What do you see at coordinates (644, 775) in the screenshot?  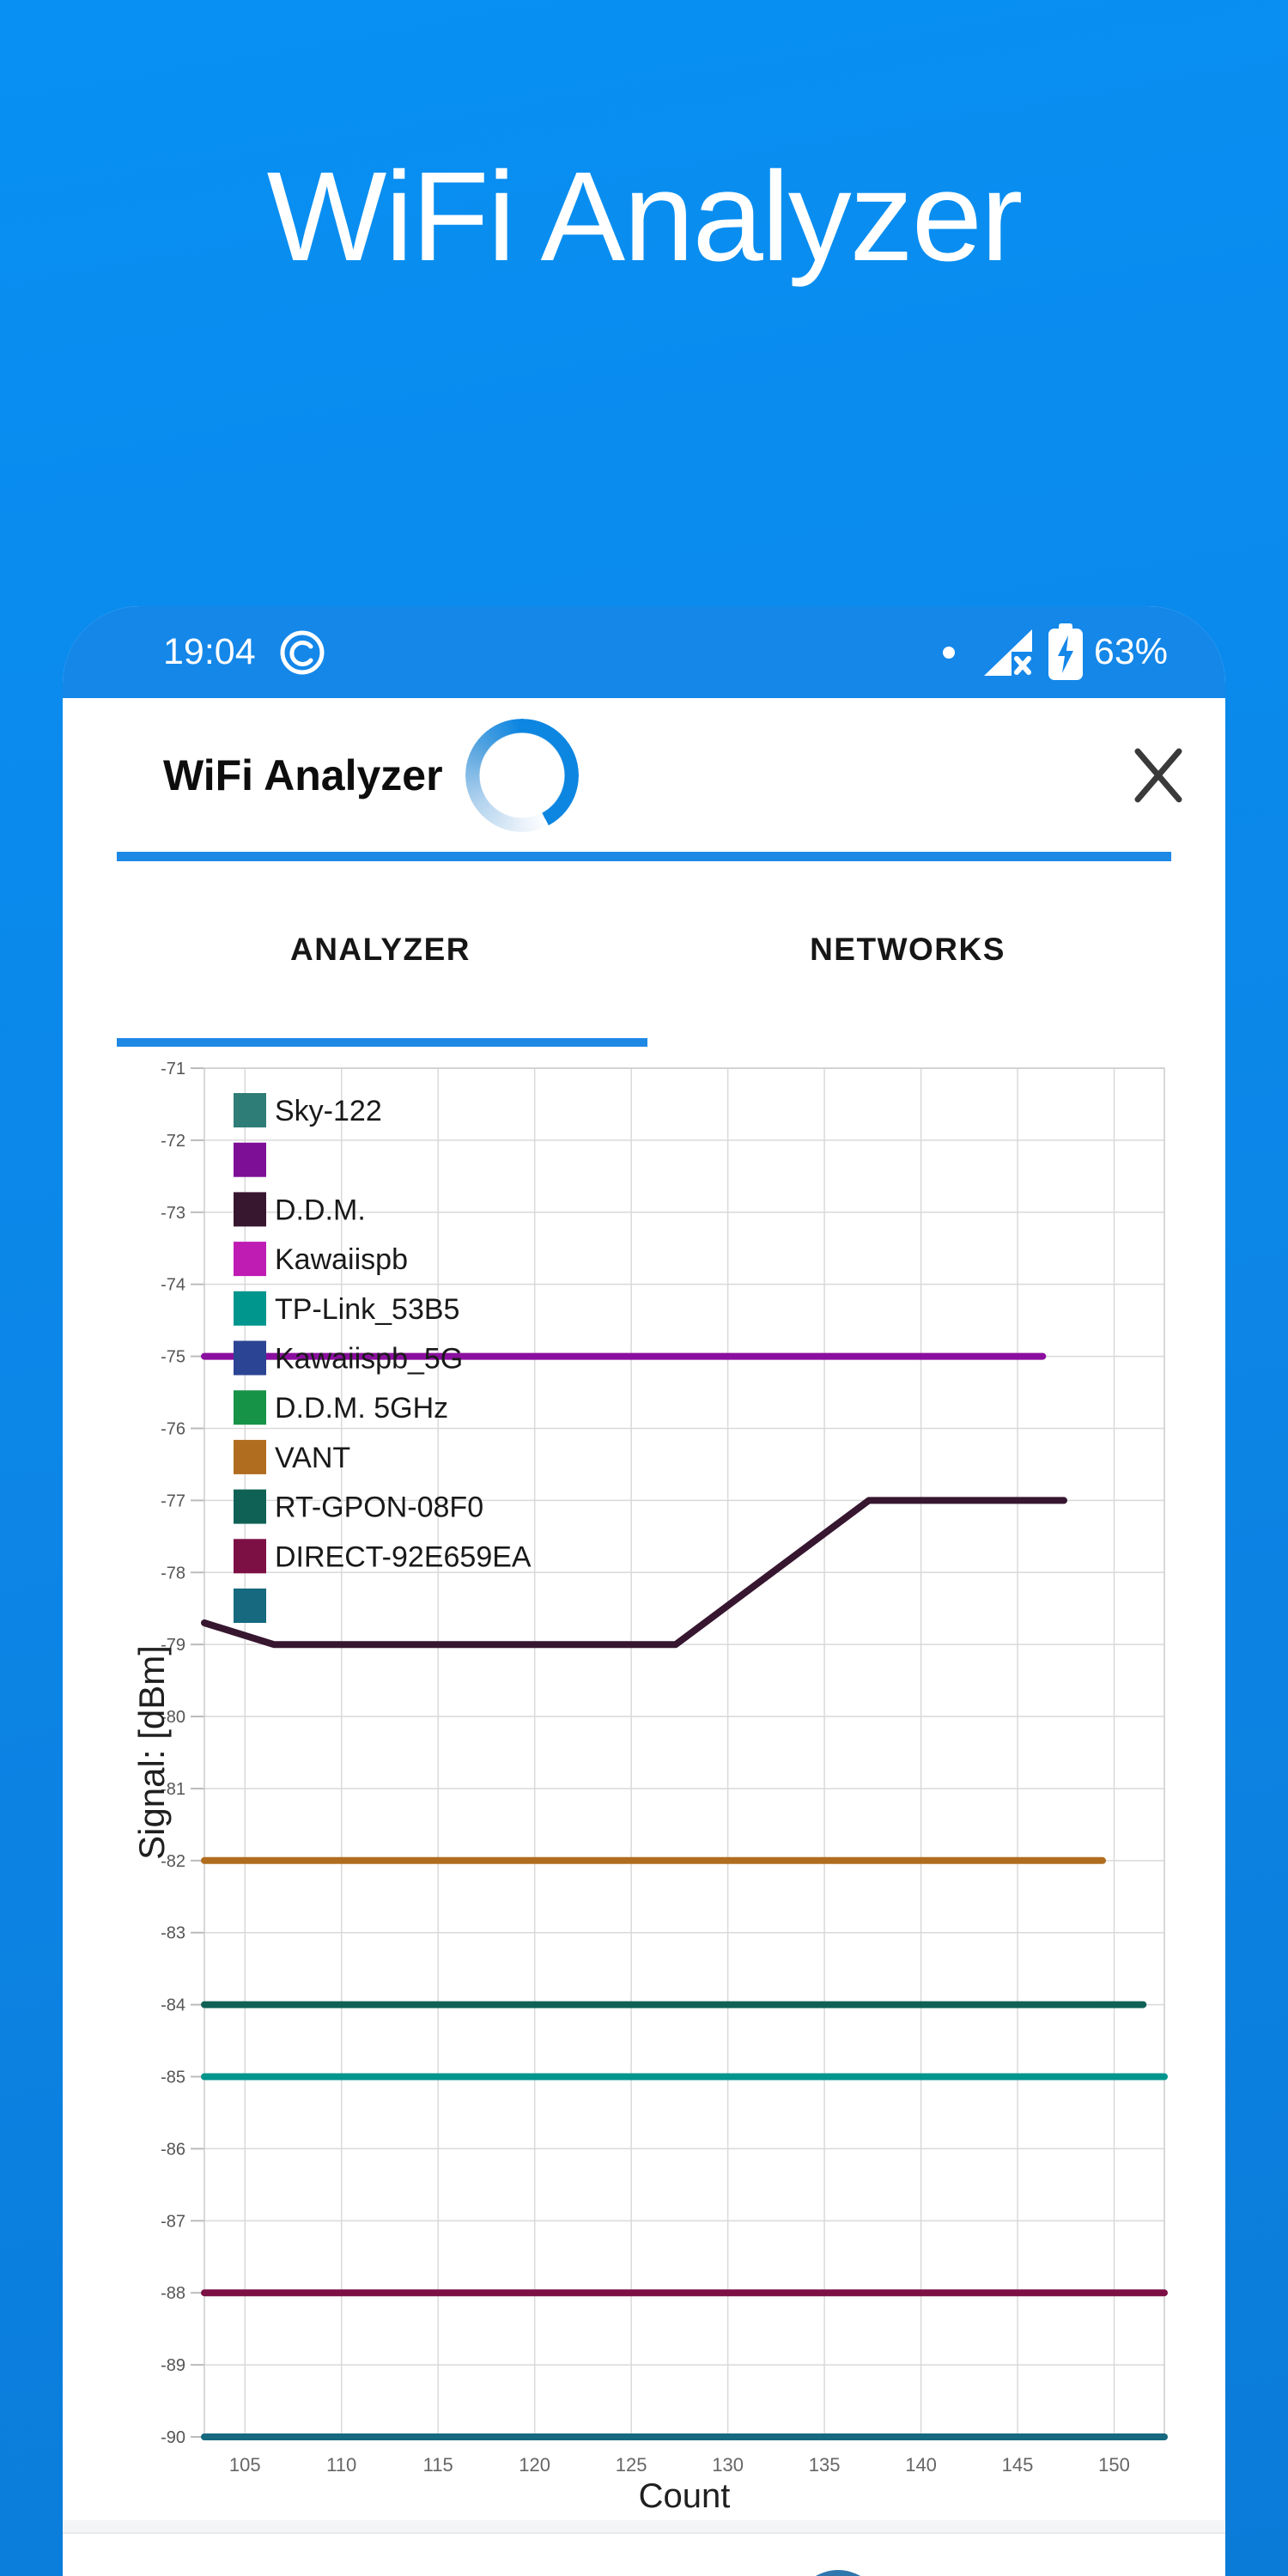 I see `app-bar: WiFi Analyzer` at bounding box center [644, 775].